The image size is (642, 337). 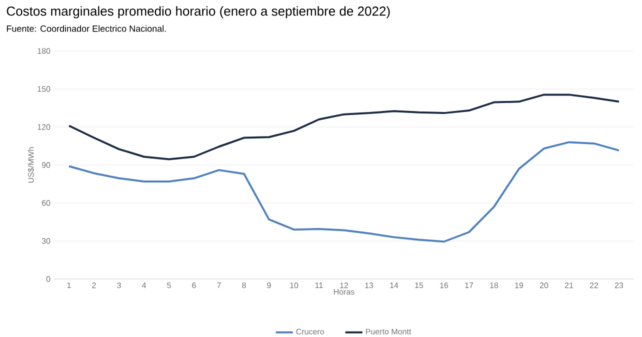 What do you see at coordinates (569, 285) in the screenshot?
I see `x-tick-label: 21` at bounding box center [569, 285].